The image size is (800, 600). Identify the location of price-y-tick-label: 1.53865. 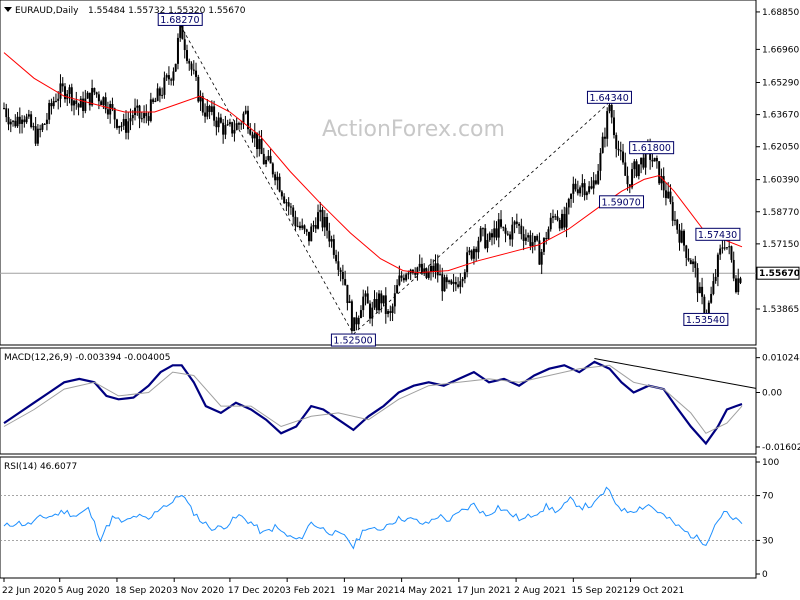
(780, 310).